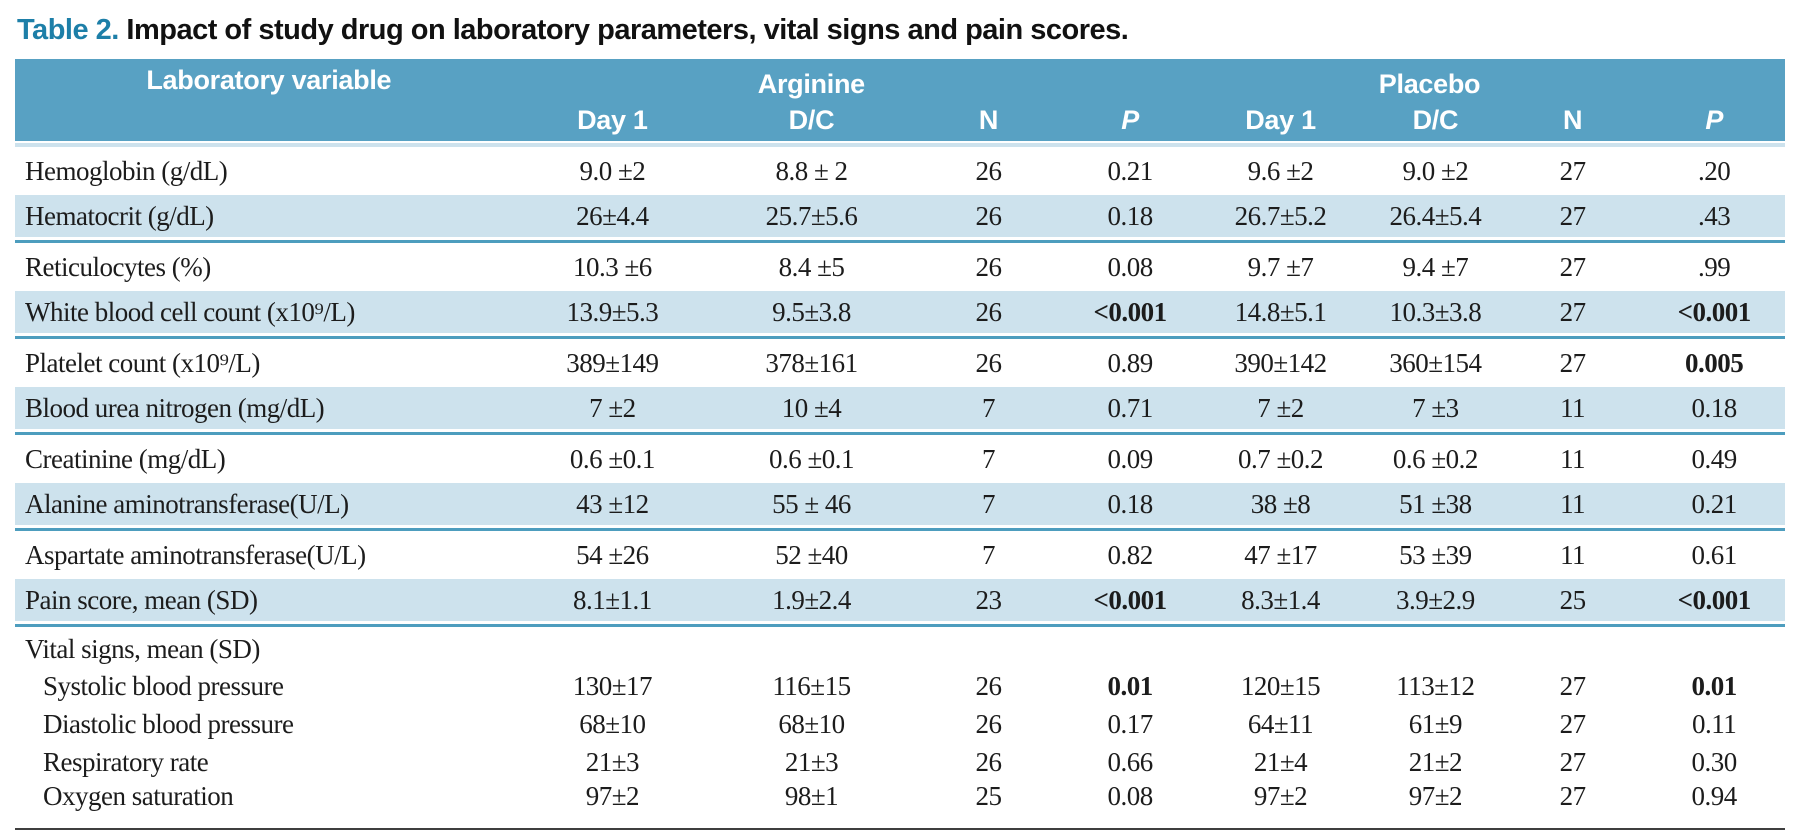 The image size is (1800, 830). I want to click on cell: 26.4±5.4, so click(1435, 219).